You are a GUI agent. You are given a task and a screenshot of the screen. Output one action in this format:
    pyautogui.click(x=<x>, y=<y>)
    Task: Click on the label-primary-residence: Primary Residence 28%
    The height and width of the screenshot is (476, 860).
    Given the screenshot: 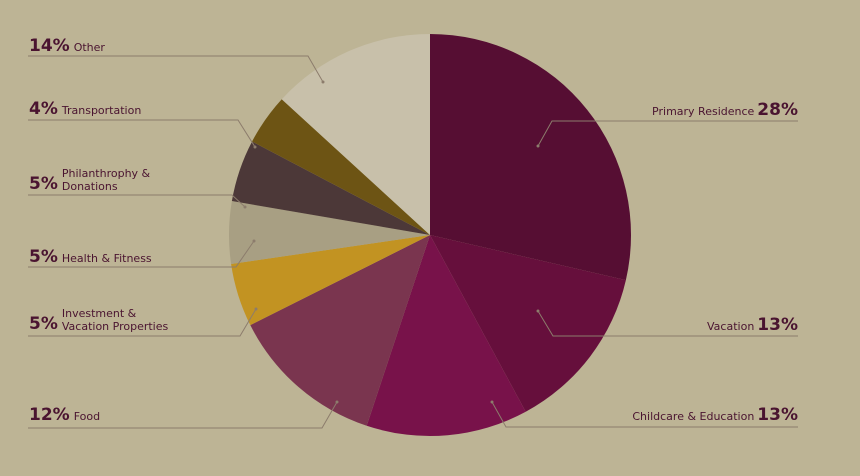 What is the action you would take?
    pyautogui.click(x=725, y=110)
    